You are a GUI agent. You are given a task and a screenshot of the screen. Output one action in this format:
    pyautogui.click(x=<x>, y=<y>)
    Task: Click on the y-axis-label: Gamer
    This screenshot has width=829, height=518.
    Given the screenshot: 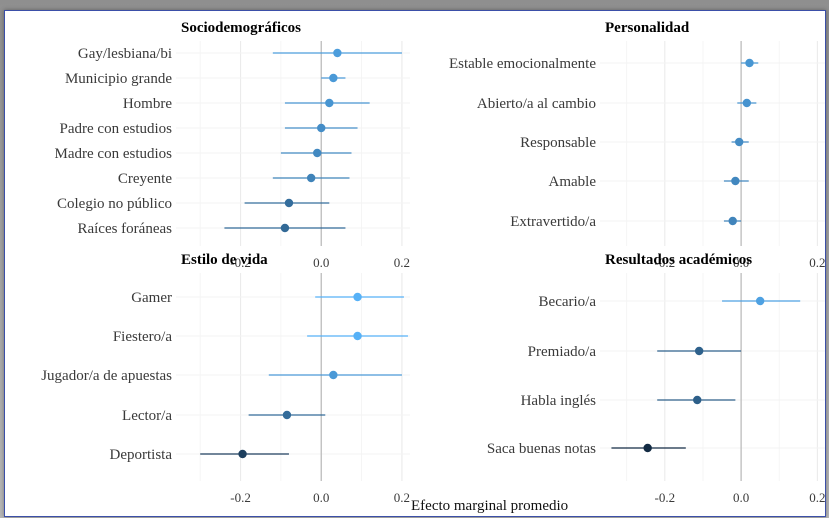 What is the action you would take?
    pyautogui.click(x=151, y=298)
    